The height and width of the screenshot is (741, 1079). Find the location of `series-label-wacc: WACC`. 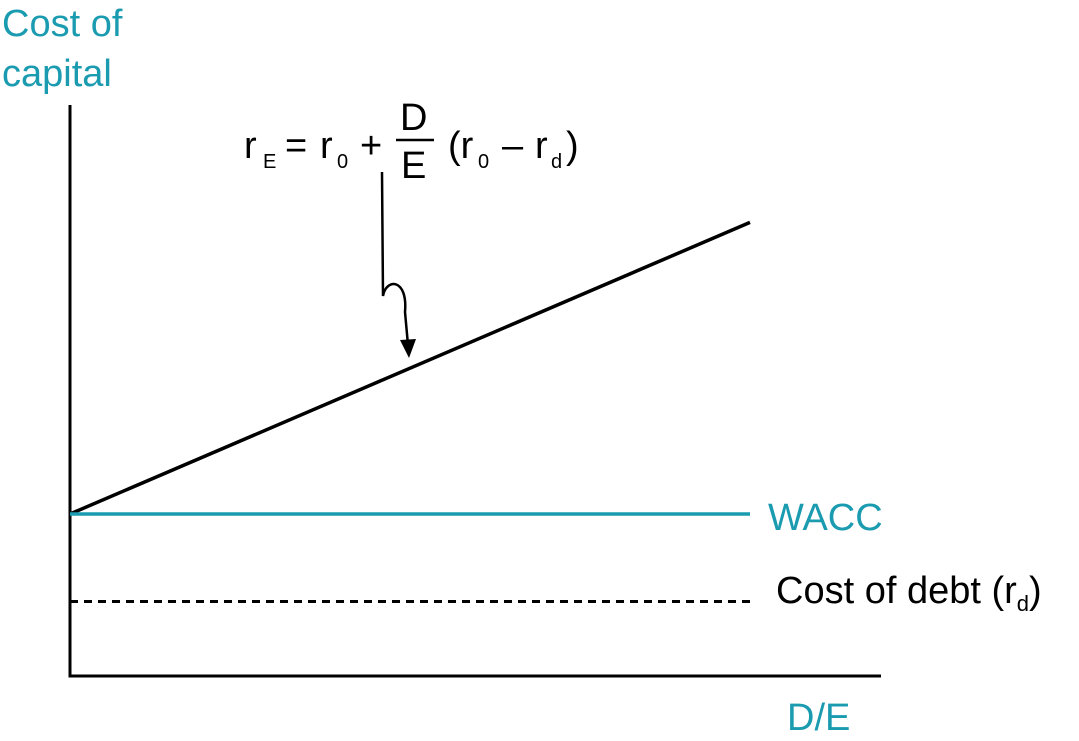

series-label-wacc: WACC is located at coordinates (825, 518).